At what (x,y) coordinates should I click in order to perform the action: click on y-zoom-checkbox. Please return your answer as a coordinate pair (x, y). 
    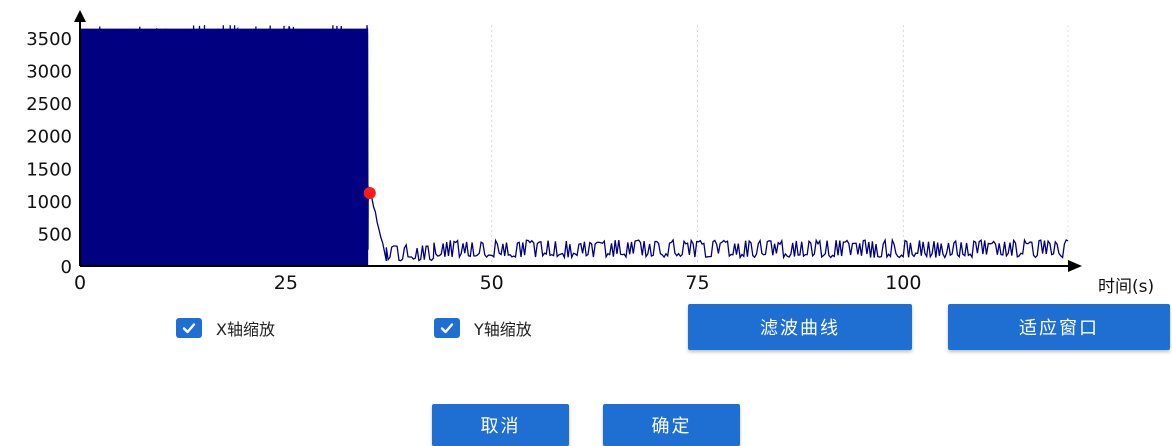
    Looking at the image, I should click on (447, 328).